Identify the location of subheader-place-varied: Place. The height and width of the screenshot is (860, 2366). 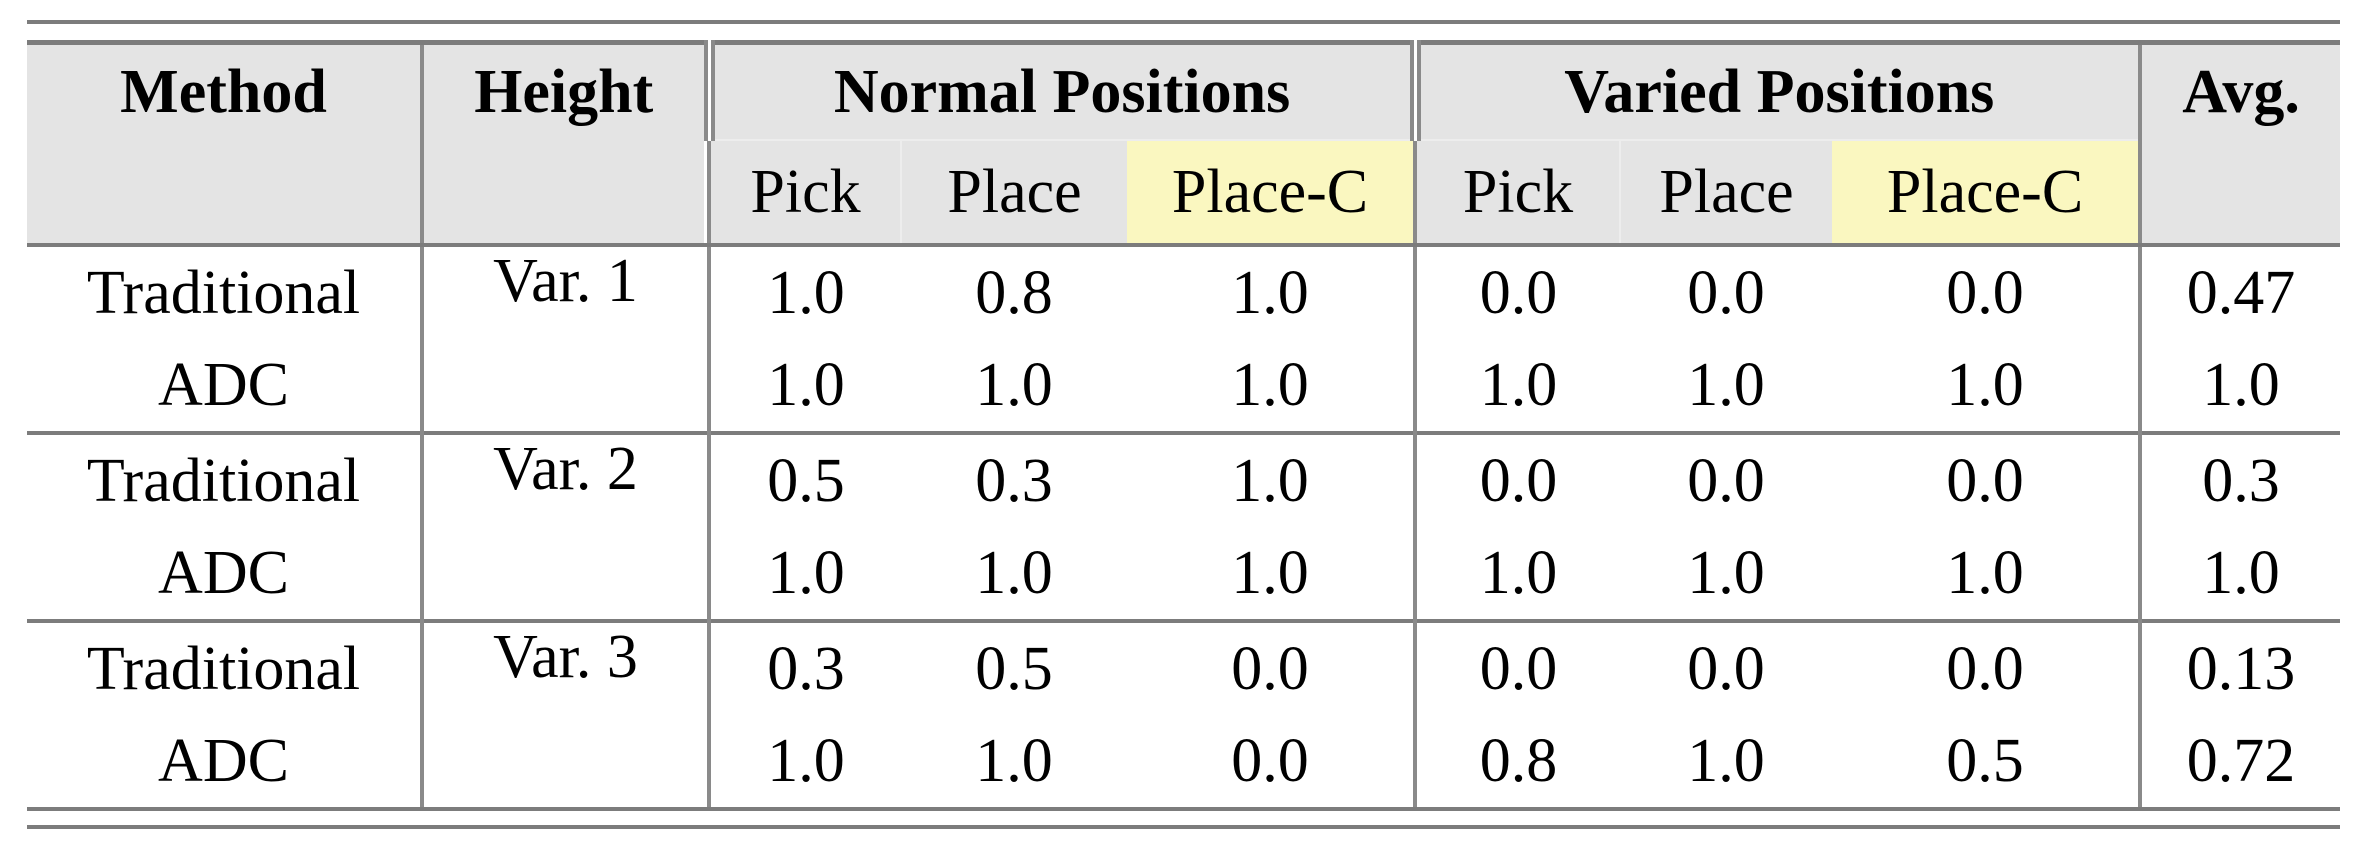
(1726, 193).